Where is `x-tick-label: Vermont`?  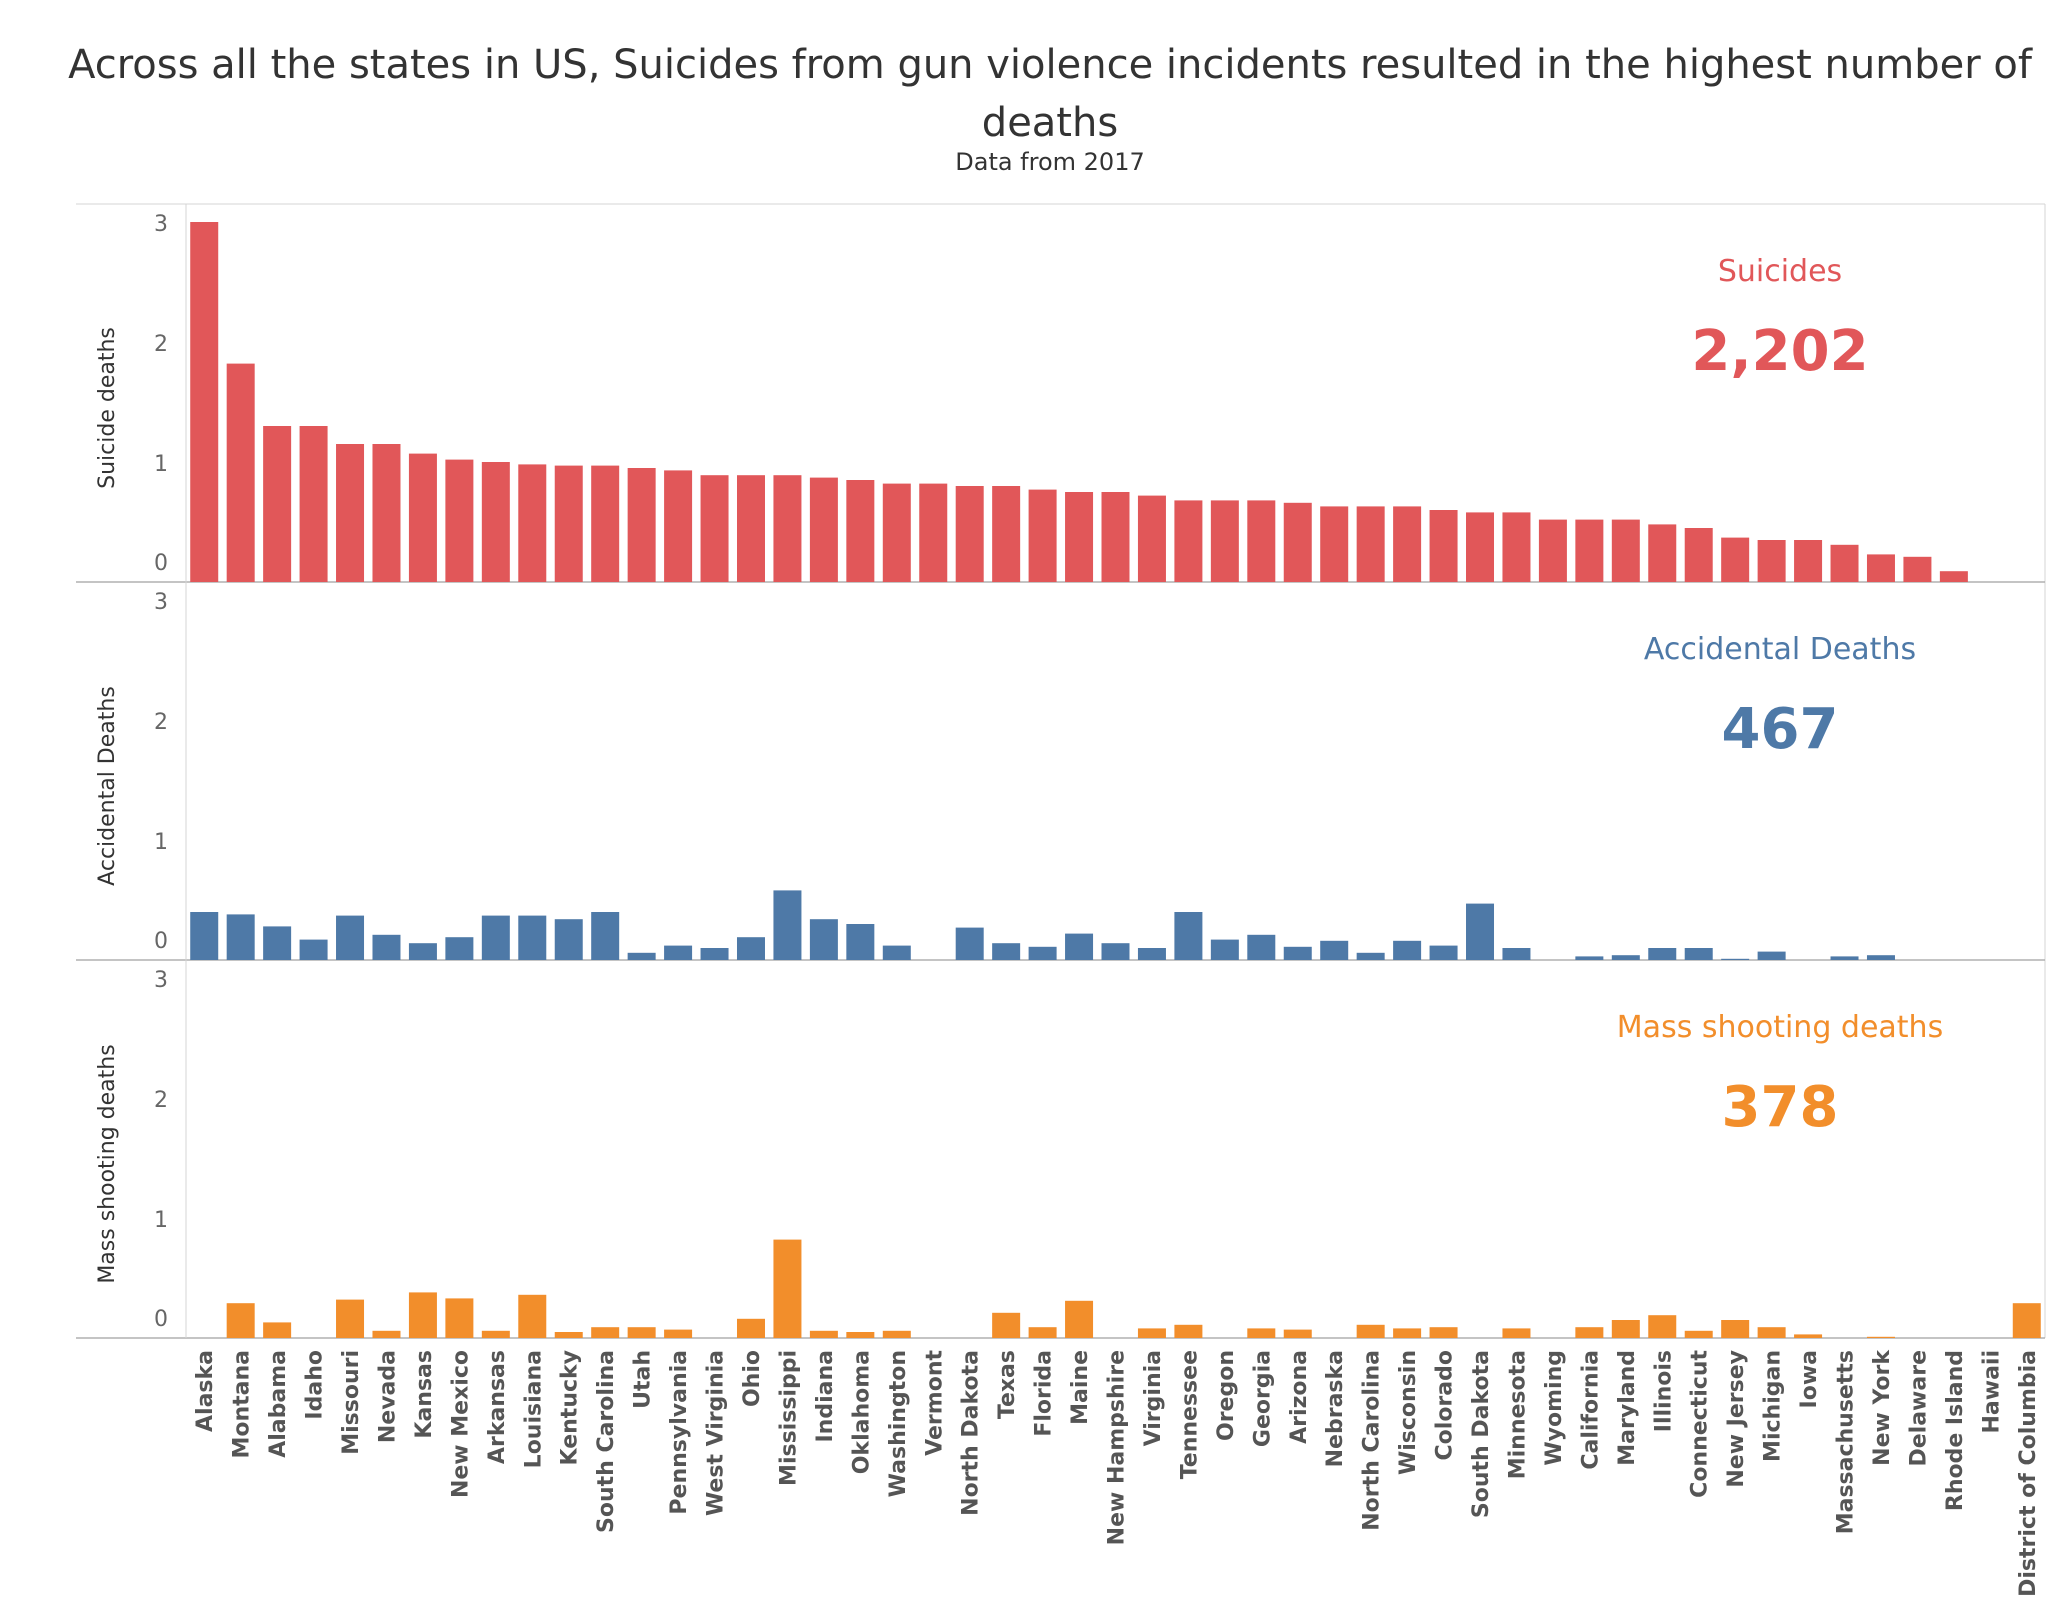
x-tick-label: Vermont is located at coordinates (934, 1403).